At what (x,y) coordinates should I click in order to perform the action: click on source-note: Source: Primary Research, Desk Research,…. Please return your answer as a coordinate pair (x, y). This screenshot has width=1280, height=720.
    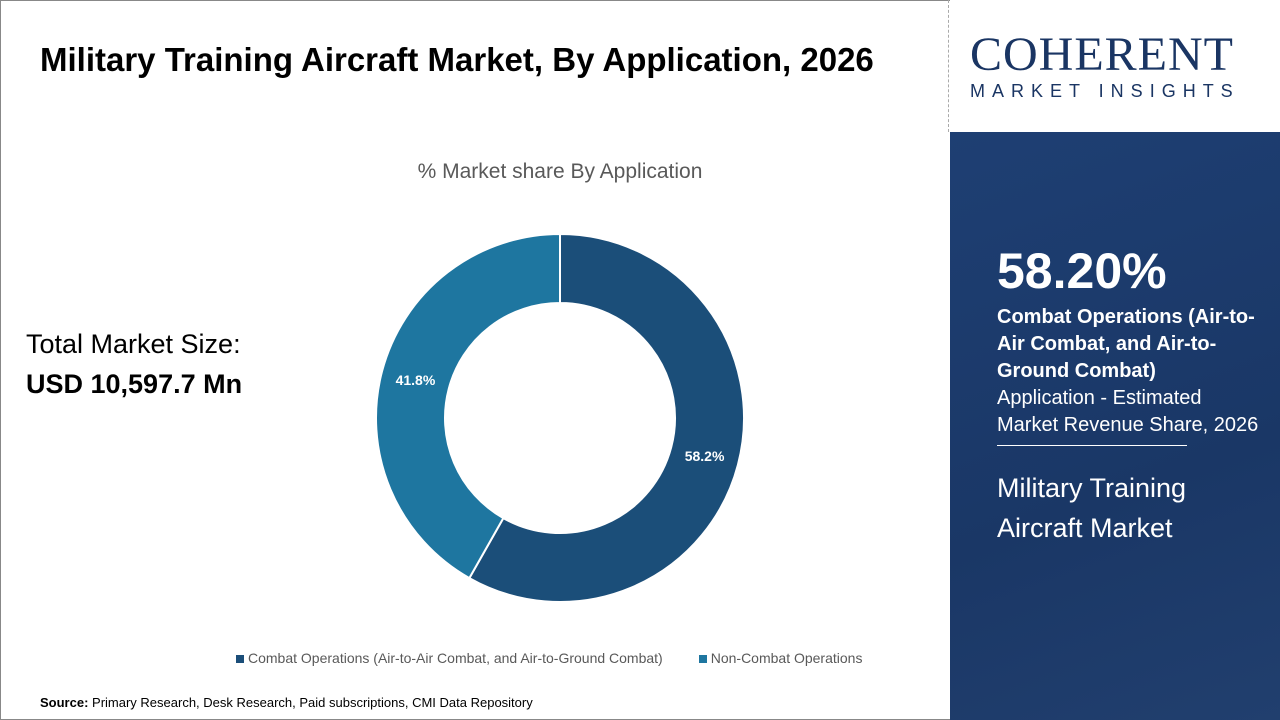
    Looking at the image, I should click on (286, 702).